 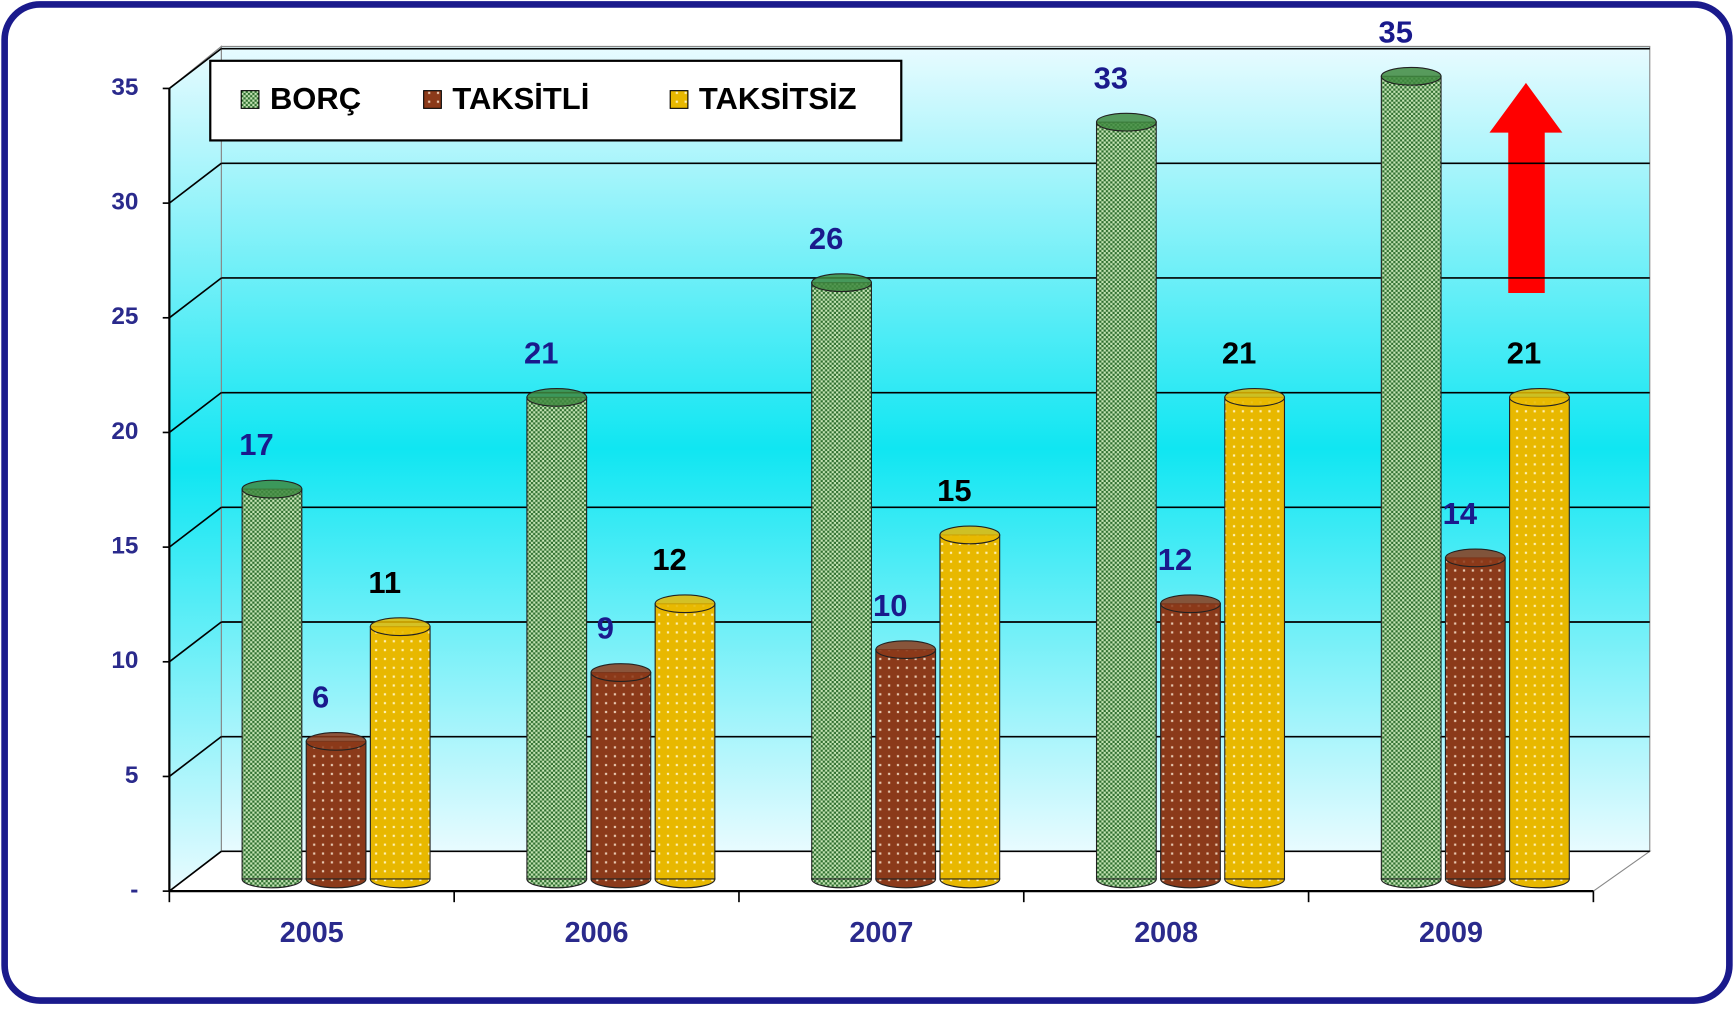 What do you see at coordinates (124, 546) in the screenshot?
I see `y-tick-label: 15` at bounding box center [124, 546].